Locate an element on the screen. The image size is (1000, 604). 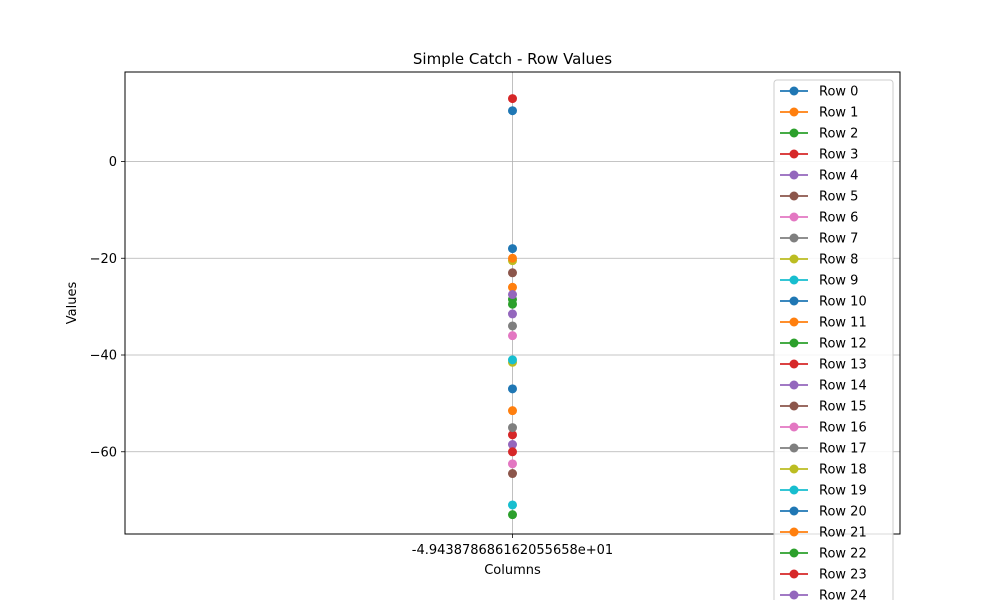
legend-entry: Row 4 is located at coordinates (819, 176).